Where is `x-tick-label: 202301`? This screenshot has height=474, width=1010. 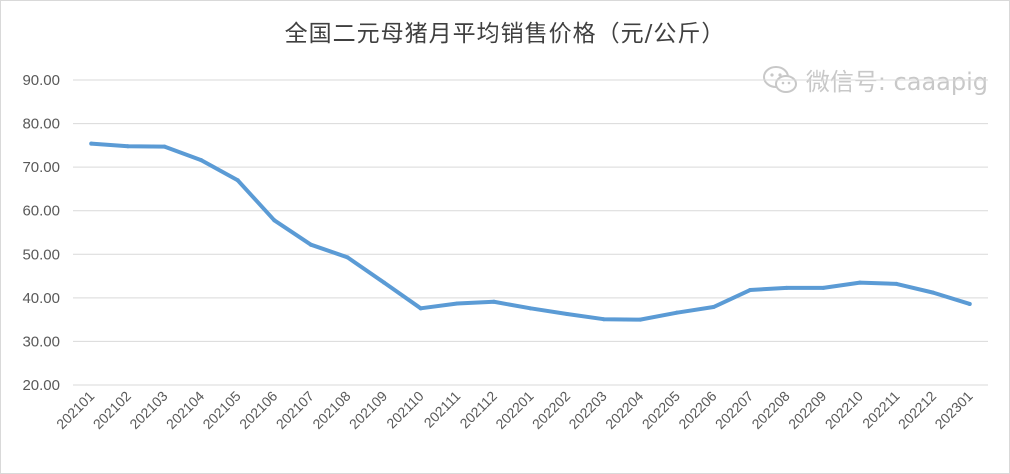
x-tick-label: 202301 is located at coordinates (953, 410).